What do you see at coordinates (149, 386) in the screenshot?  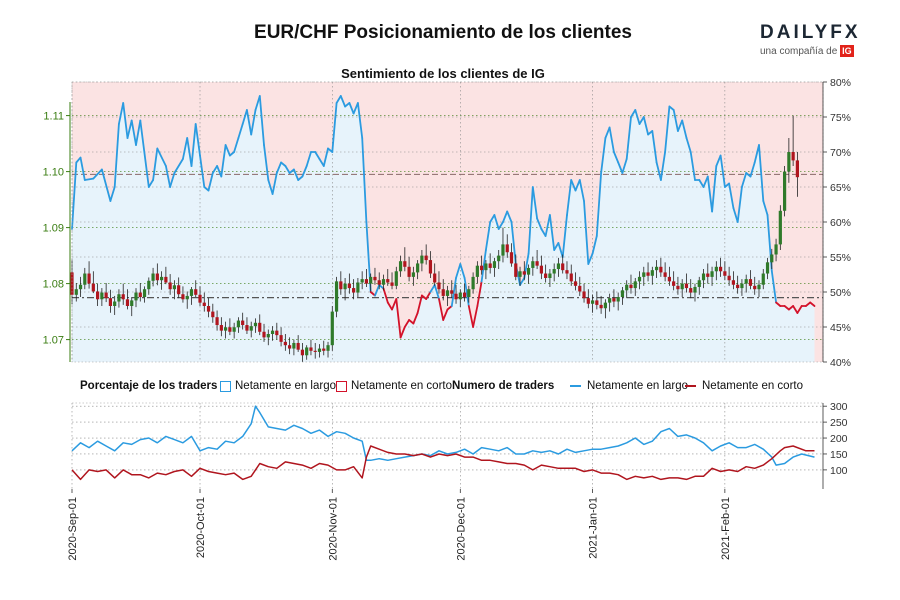 I see `legend-pct-title: Porcentaje de los traders` at bounding box center [149, 386].